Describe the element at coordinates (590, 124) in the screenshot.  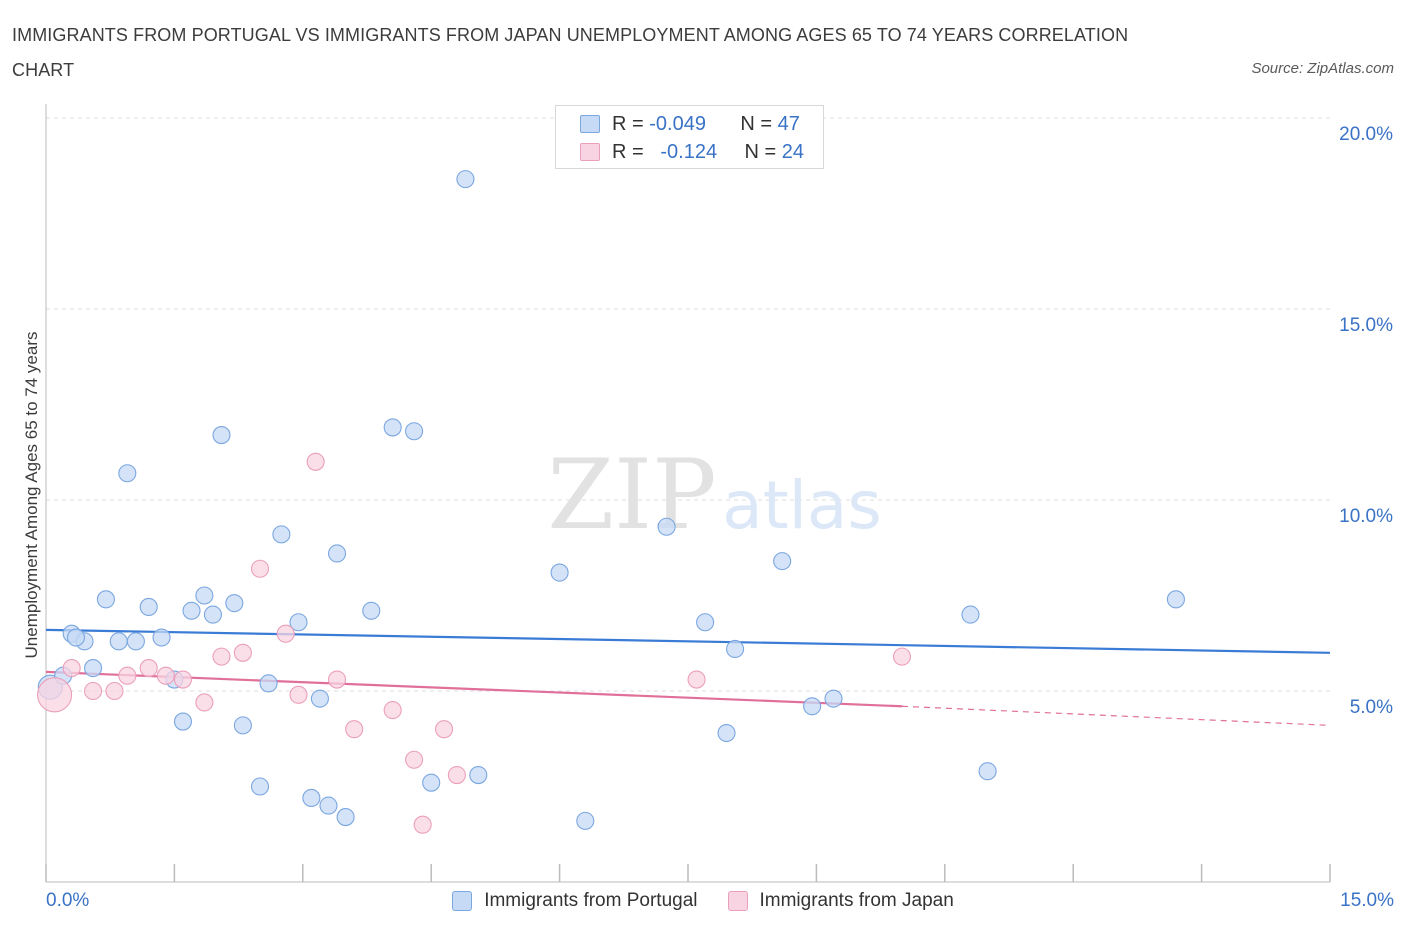
I see `portugal-swatch` at that location.